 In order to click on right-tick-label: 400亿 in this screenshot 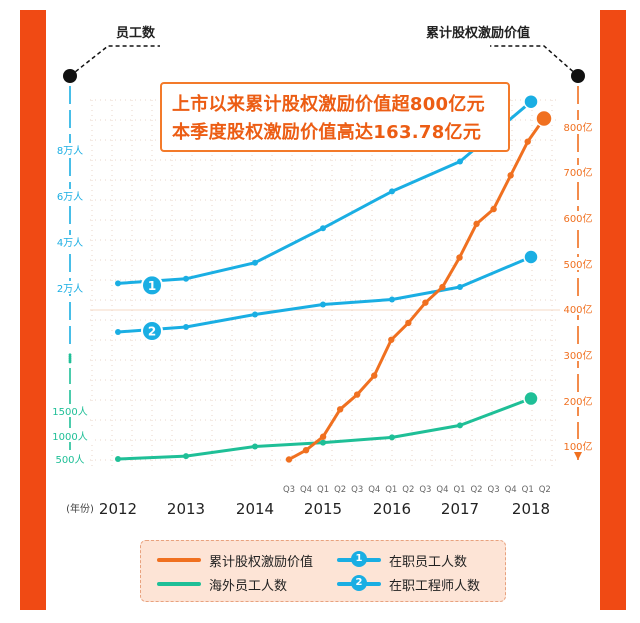, I will do `click(577, 309)`.